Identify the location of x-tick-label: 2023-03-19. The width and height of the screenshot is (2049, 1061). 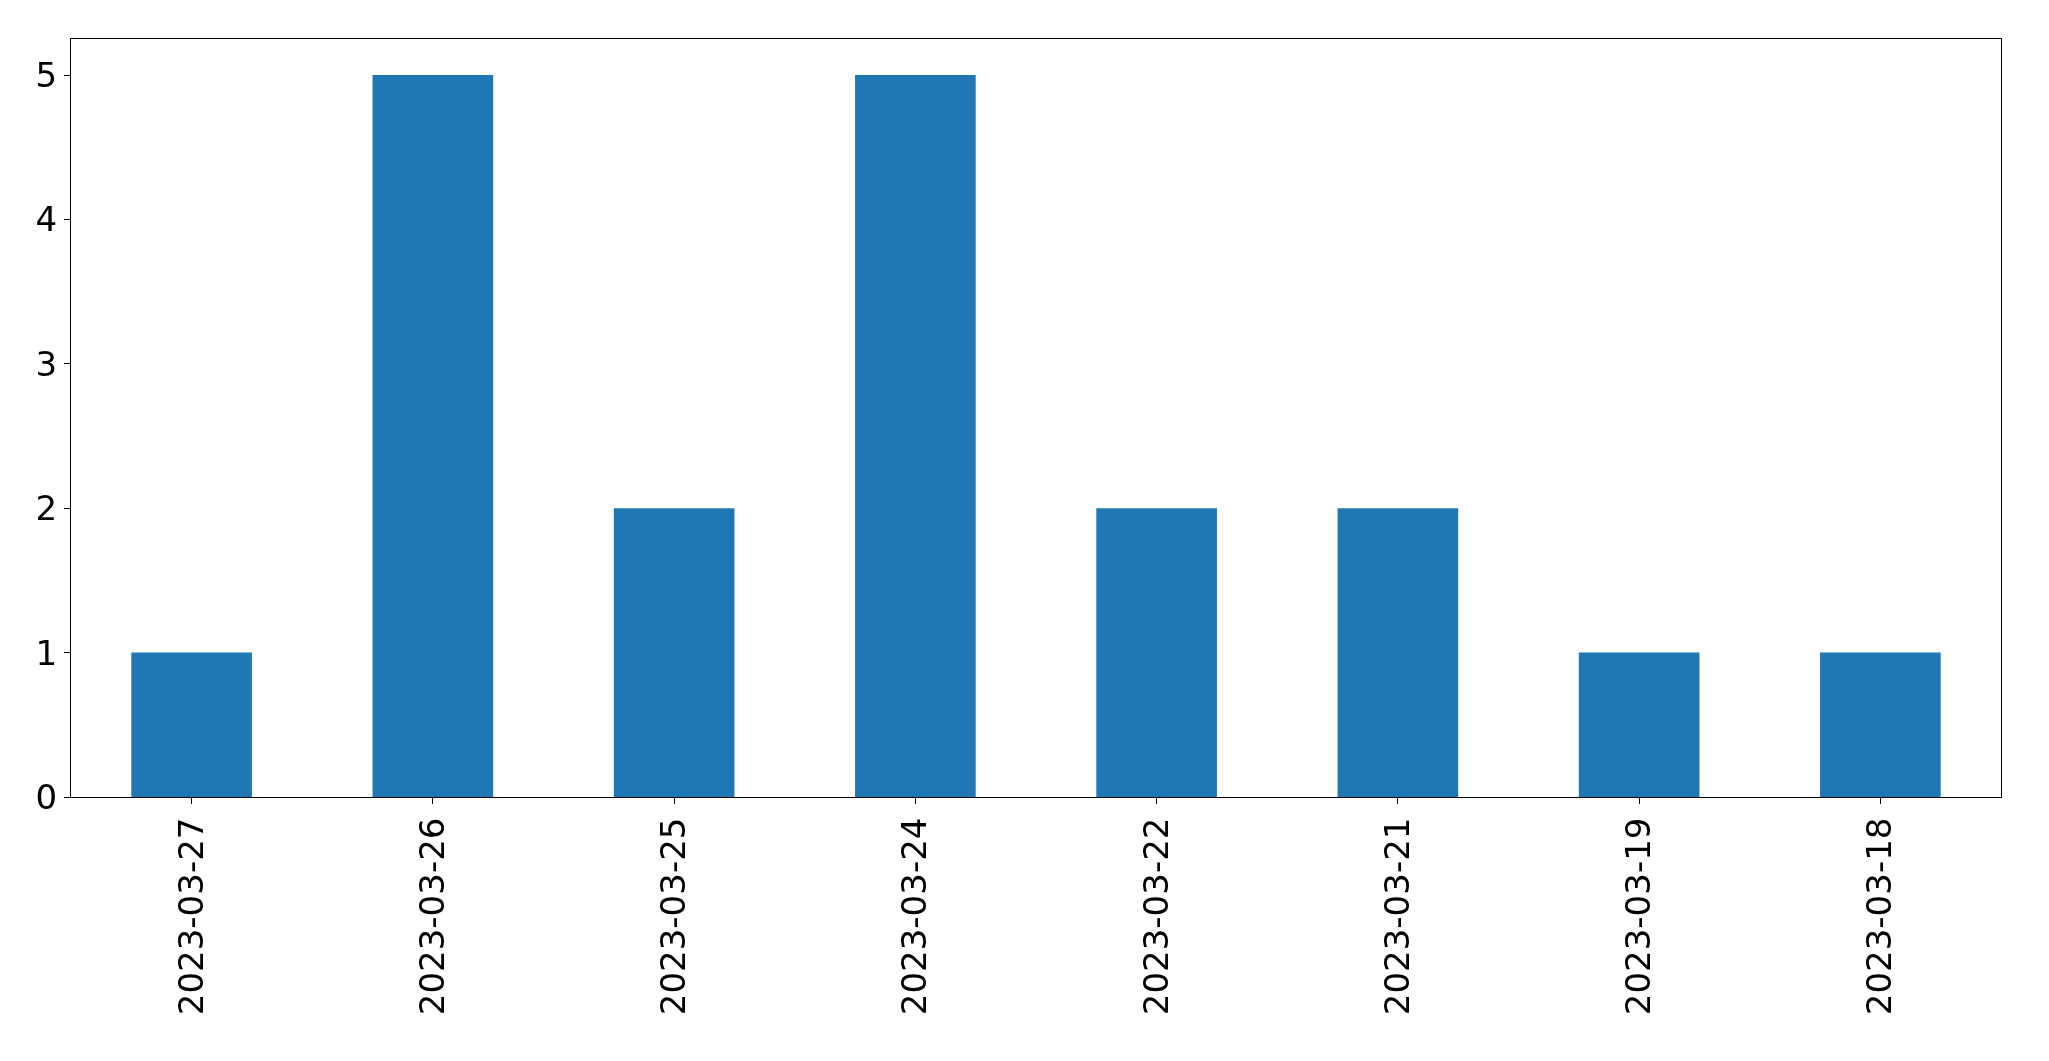
(1638, 916).